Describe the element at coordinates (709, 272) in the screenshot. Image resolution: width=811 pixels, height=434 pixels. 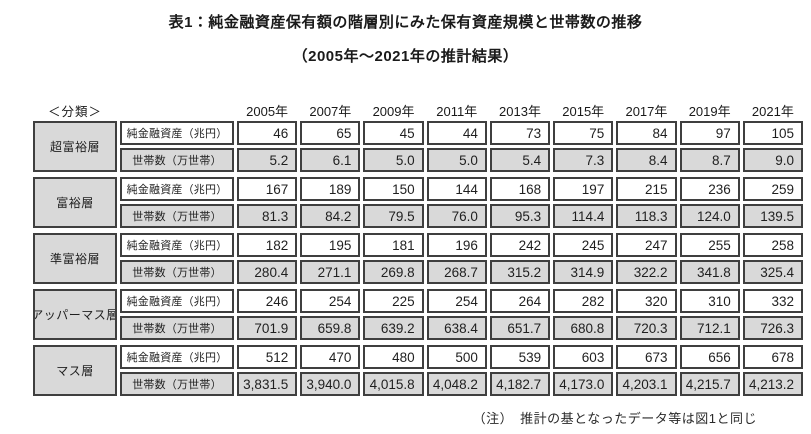
I see `households-value-2019: 341.8` at that location.